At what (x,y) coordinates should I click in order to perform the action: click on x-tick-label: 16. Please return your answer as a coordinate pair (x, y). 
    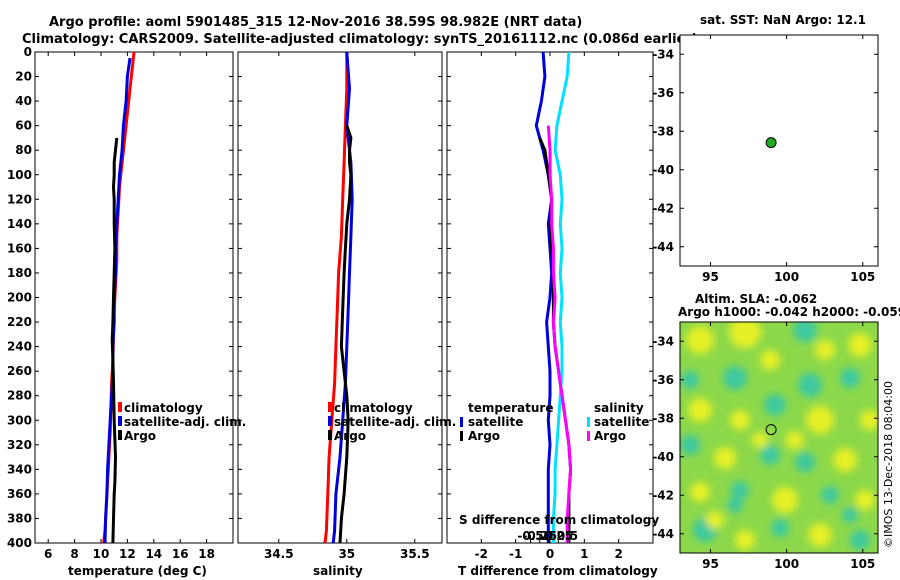
    Looking at the image, I should click on (180, 554).